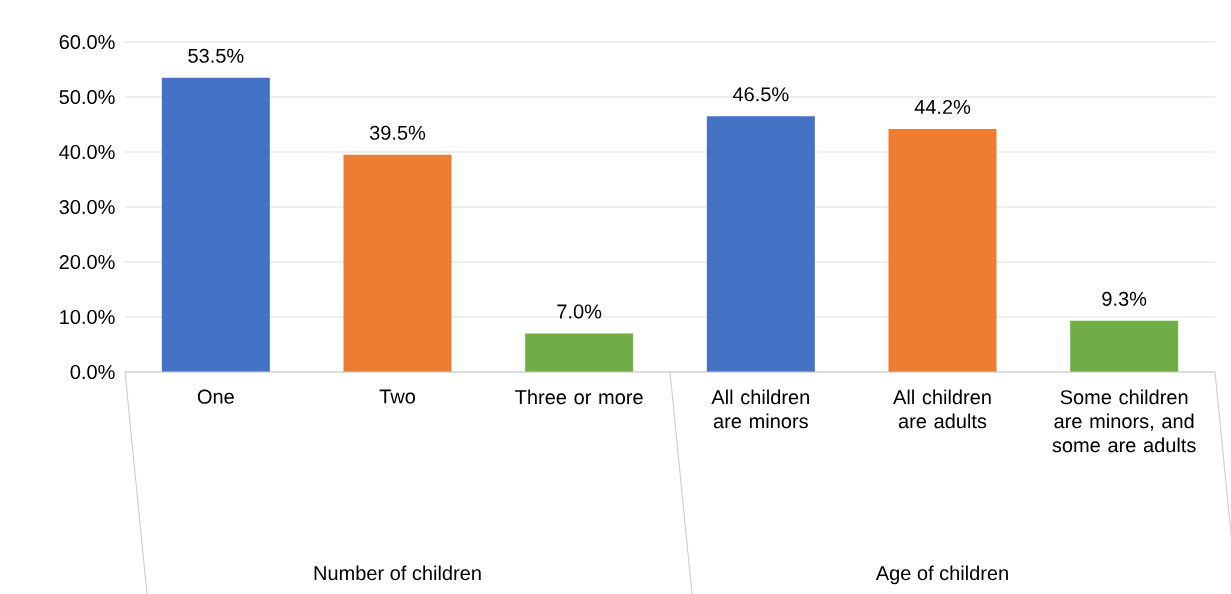  I want to click on text: Number of children, so click(397, 573).